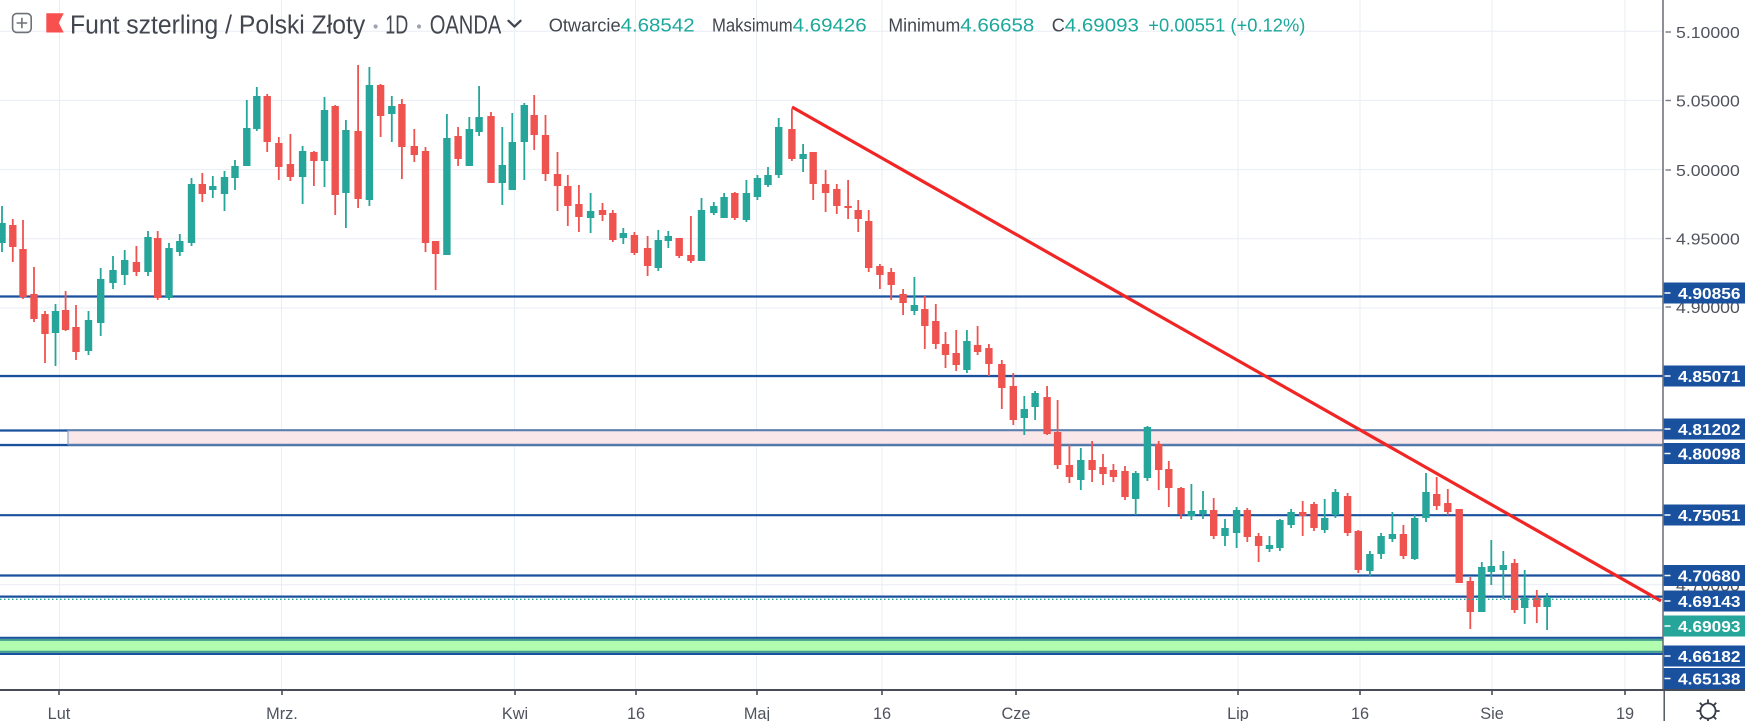  Describe the element at coordinates (1709, 516) in the screenshot. I see `svg-text: 4.75051` at that location.